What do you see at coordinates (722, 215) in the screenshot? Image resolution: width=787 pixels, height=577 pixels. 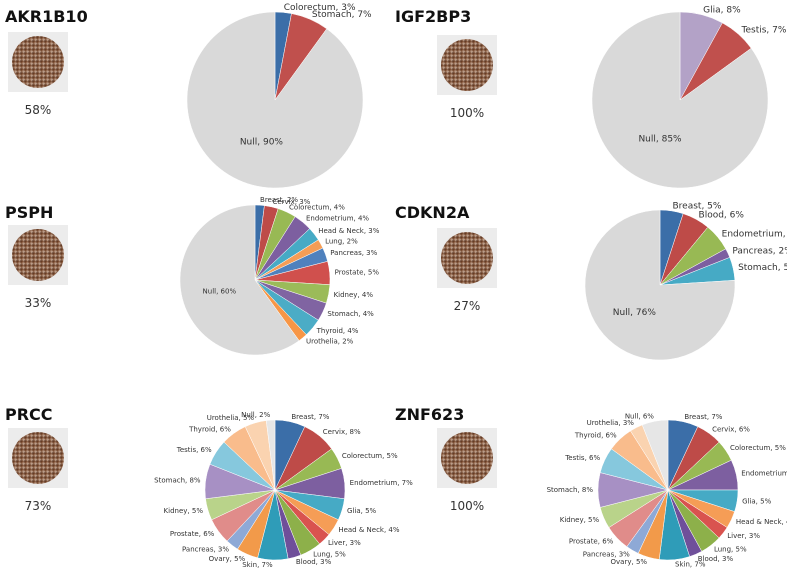 I see `slice-label: Blood, 6%` at bounding box center [722, 215].